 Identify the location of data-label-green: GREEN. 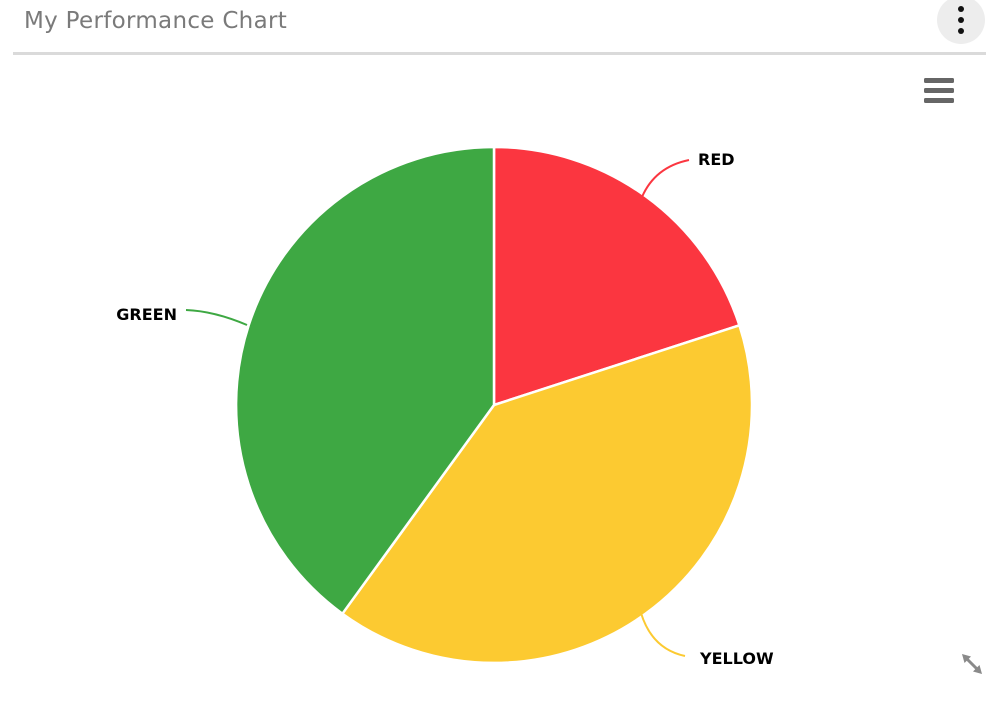
(146, 314).